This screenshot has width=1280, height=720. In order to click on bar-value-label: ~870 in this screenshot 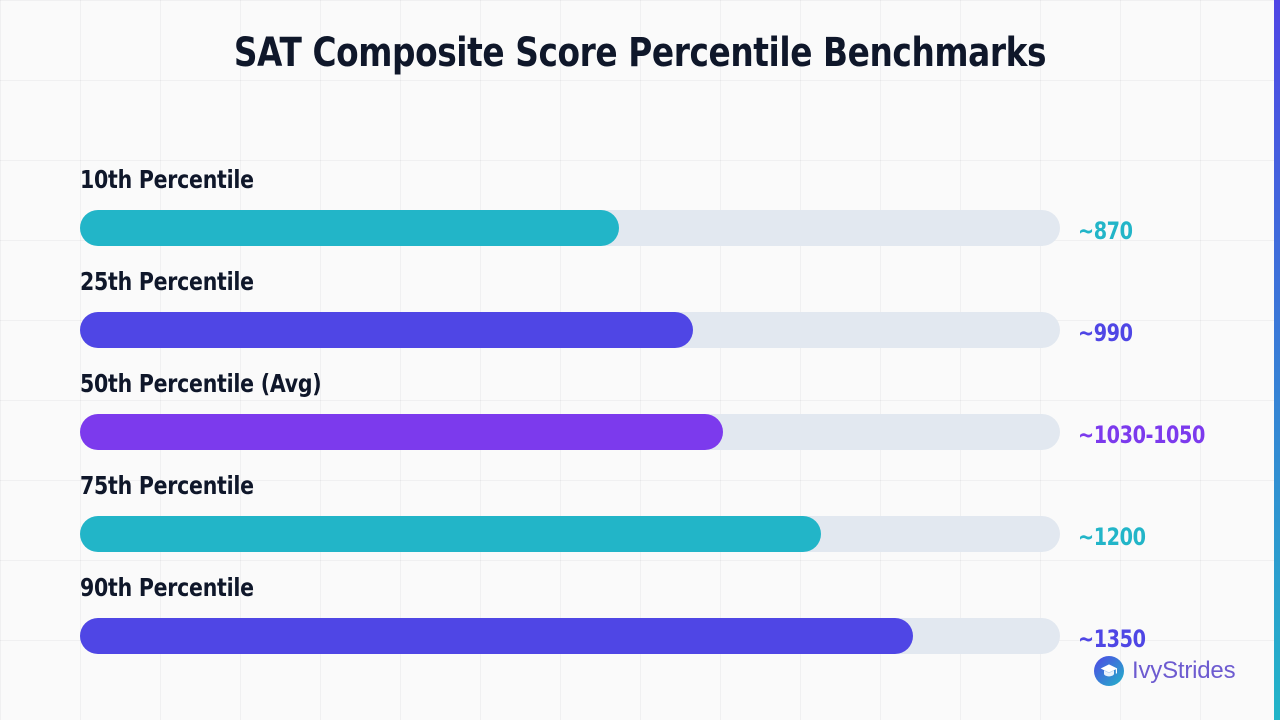, I will do `click(1105, 231)`.